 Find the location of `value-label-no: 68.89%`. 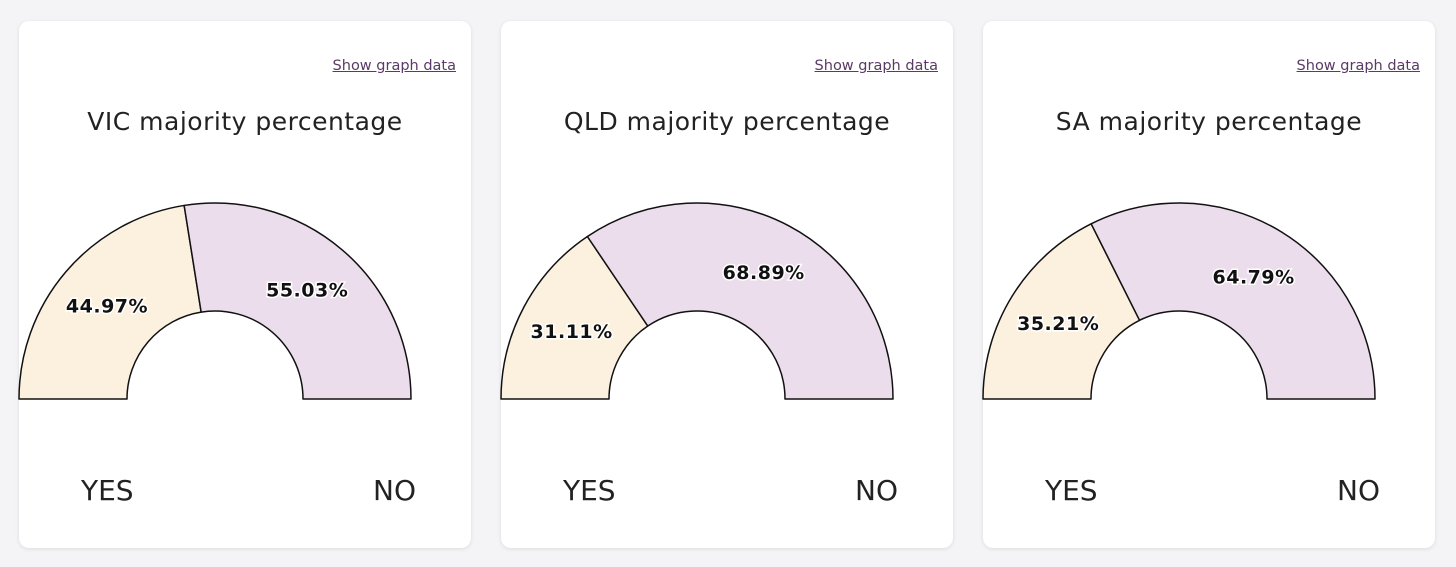

value-label-no: 68.89% is located at coordinates (764, 273).